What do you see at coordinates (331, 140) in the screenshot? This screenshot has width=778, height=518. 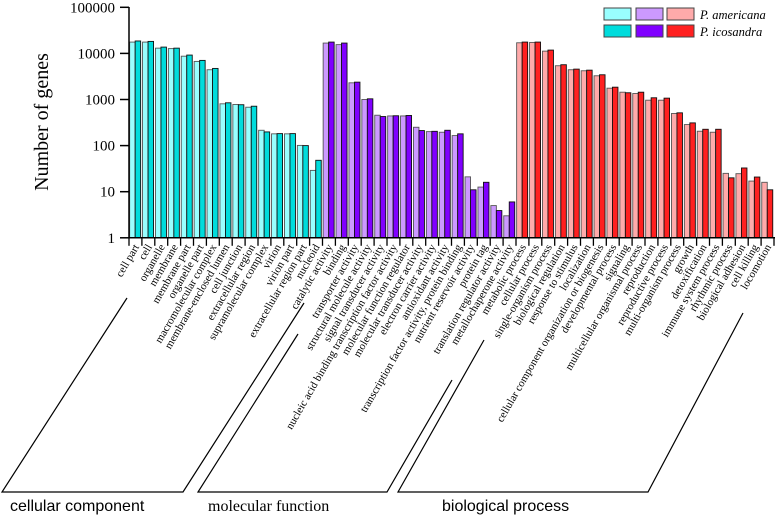 I see `bar-catalytic-activity-icosandra` at bounding box center [331, 140].